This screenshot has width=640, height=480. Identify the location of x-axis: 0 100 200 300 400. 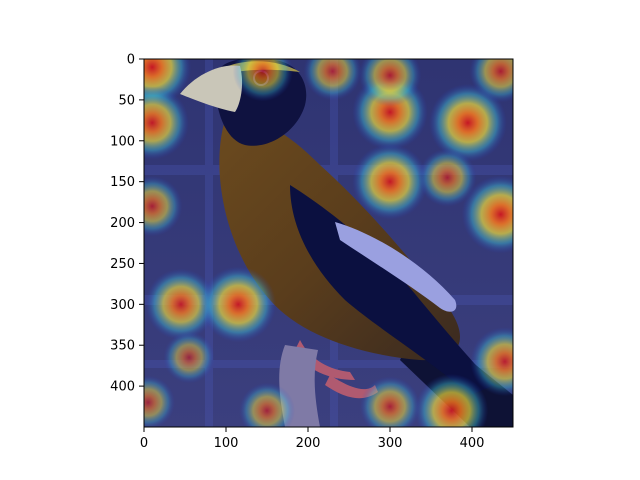
(312, 439).